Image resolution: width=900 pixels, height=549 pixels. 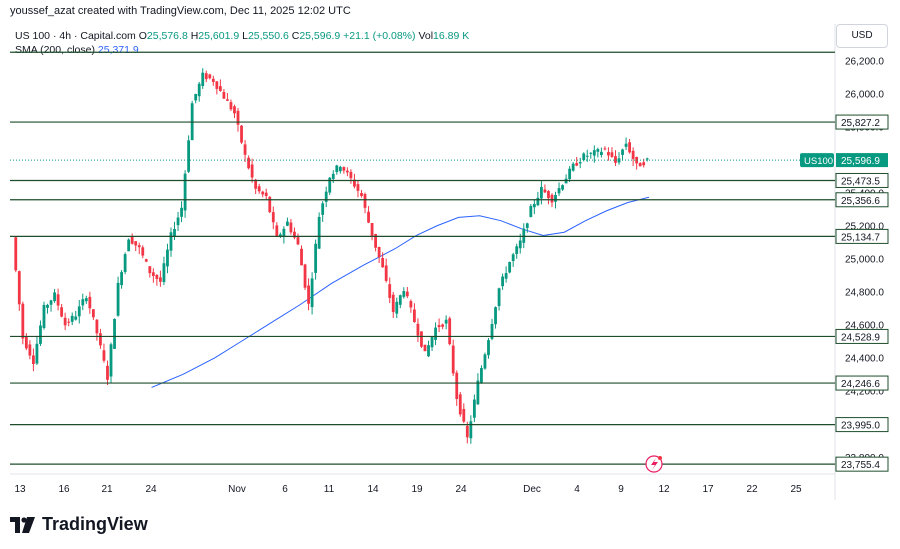 What do you see at coordinates (864, 293) in the screenshot?
I see `y-tick-label: 24,800.0` at bounding box center [864, 293].